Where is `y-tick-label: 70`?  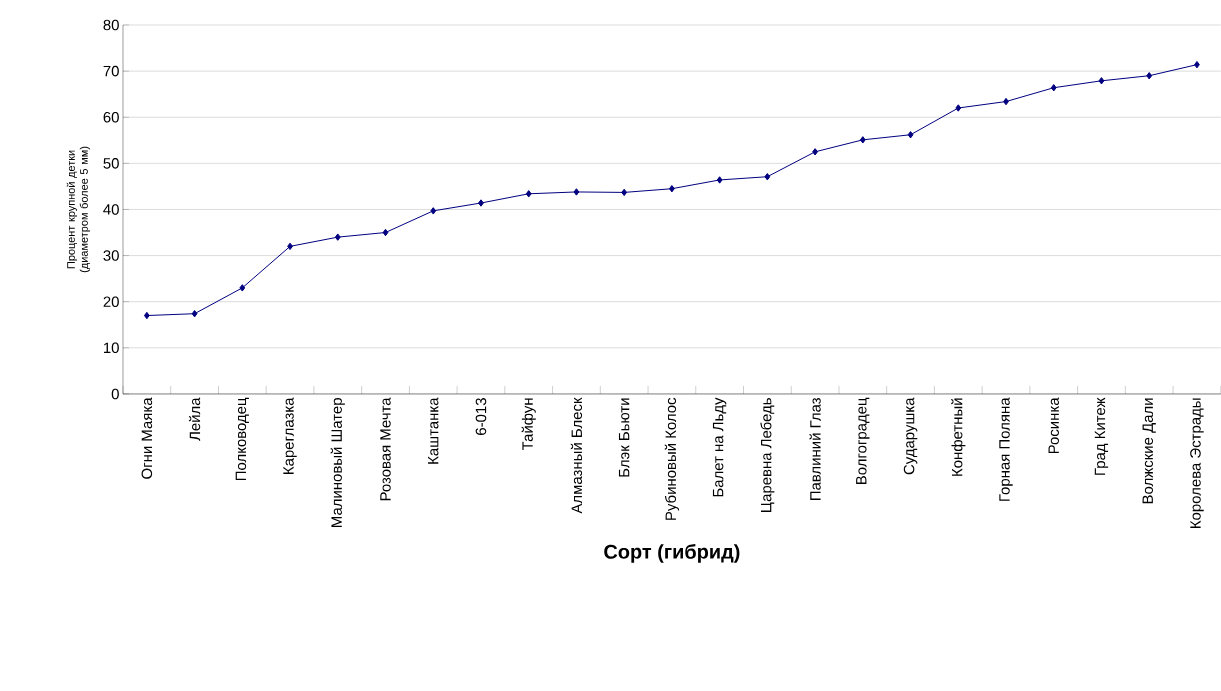 y-tick-label: 70 is located at coordinates (111, 71).